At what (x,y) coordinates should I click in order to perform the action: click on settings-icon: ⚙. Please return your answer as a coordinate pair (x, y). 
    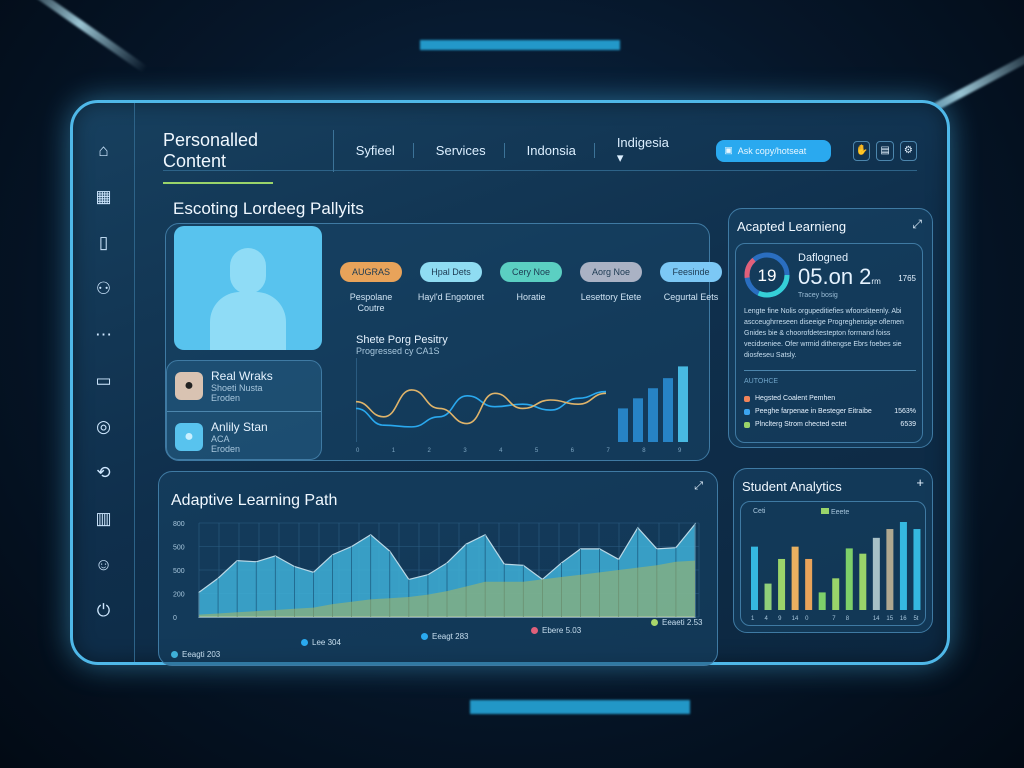
    Looking at the image, I should click on (908, 150).